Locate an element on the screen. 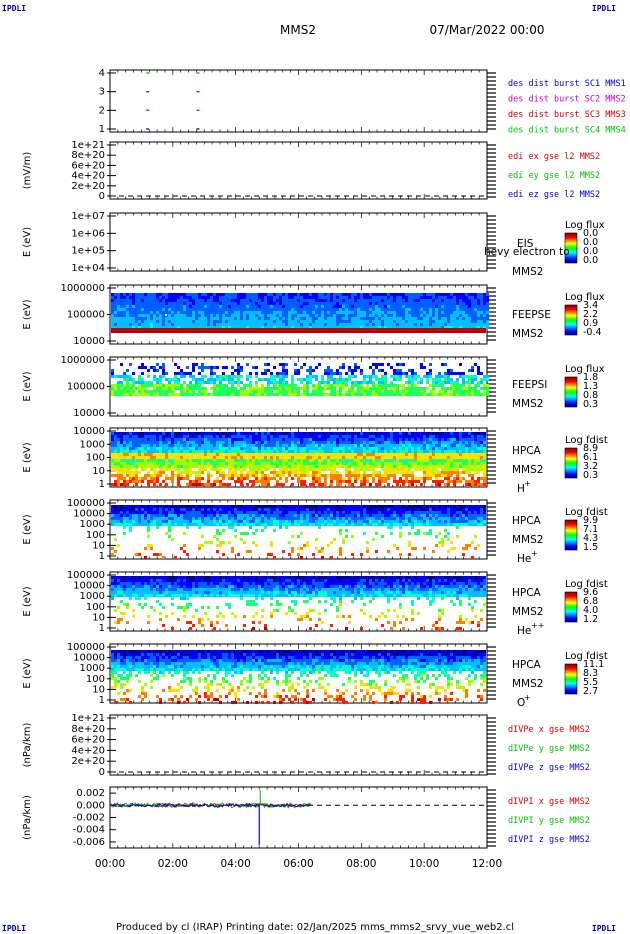  corner-label-top-right: IPDLI is located at coordinates (603, 8).